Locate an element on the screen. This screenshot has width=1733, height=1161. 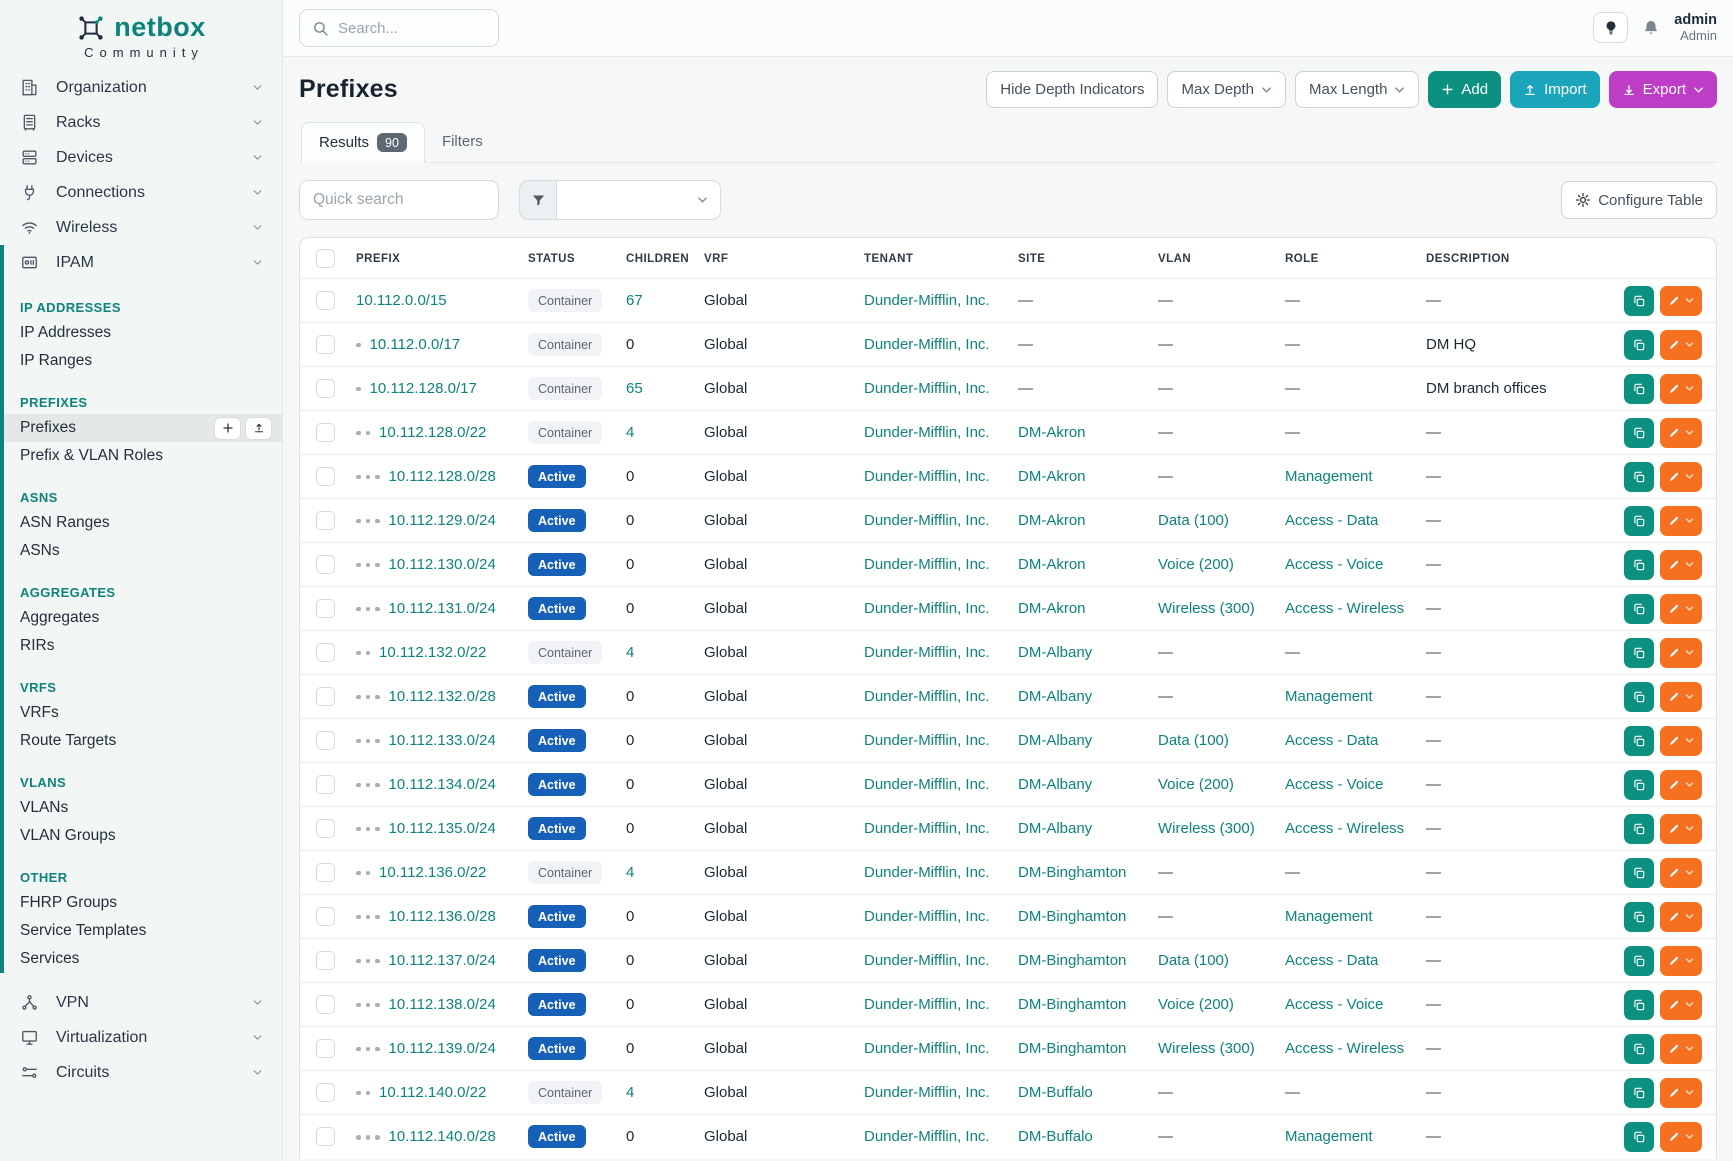
sidebar-item-racks: Racks is located at coordinates (141, 122).